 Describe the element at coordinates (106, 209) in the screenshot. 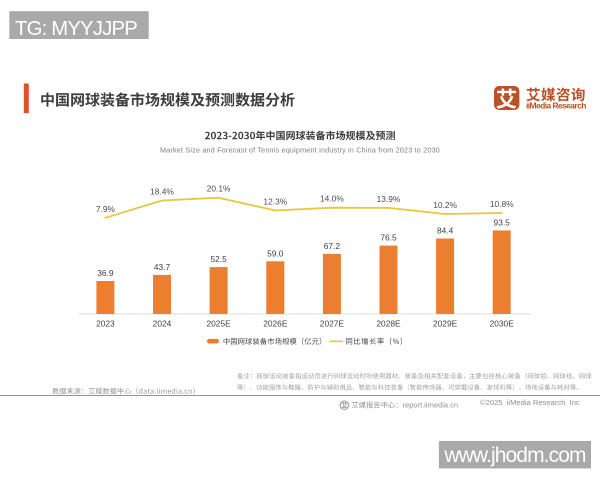

I see `svg-text: 7.9%` at that location.